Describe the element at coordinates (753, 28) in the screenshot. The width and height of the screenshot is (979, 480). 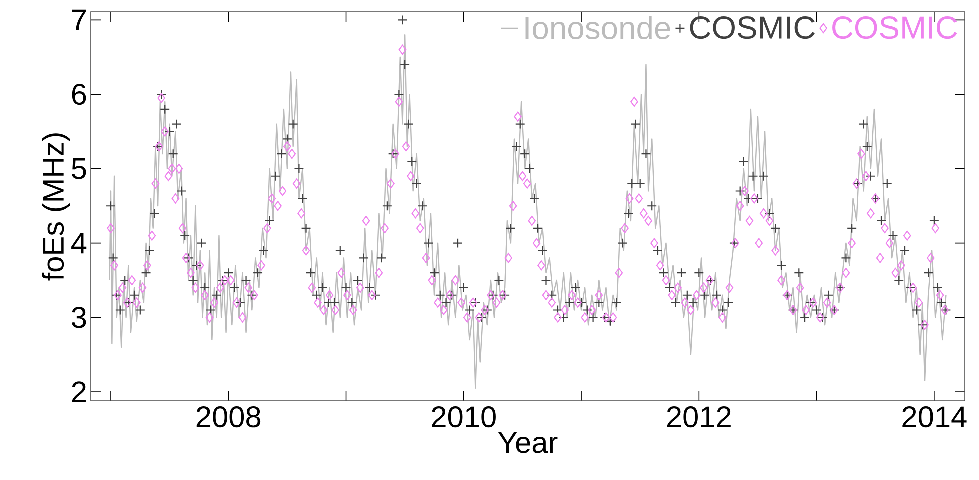
I see `text: COSMIC` at that location.